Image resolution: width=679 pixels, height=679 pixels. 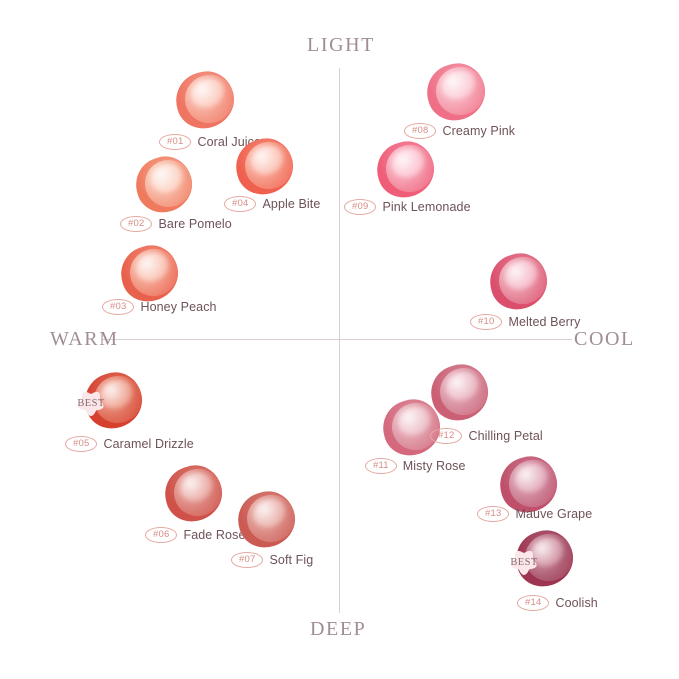 I want to click on shade-chip: #05 Caramel Drizzle, so click(x=129, y=444).